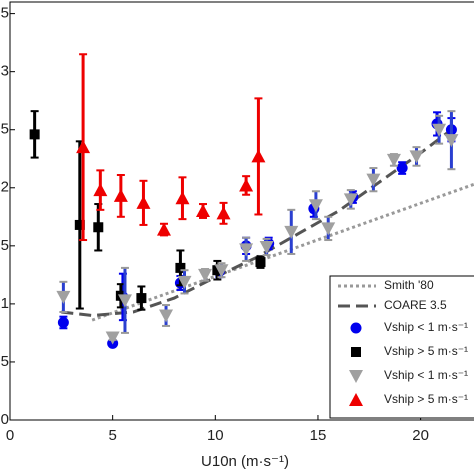  What do you see at coordinates (4, 361) in the screenshot?
I see `y-tick-label: 0.5` at bounding box center [4, 361].